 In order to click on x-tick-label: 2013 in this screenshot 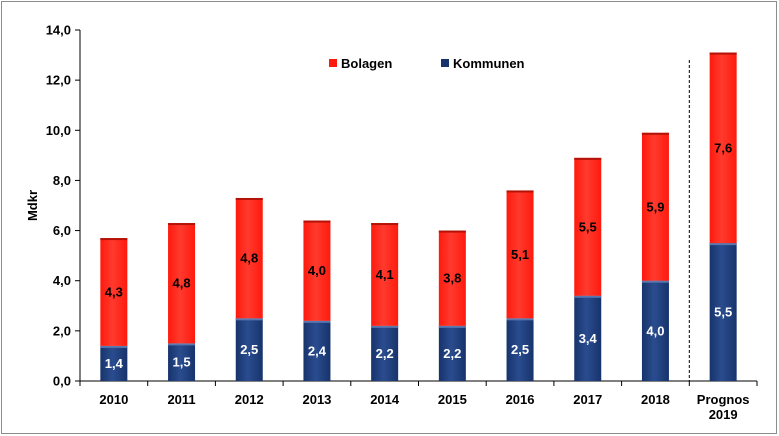, I will do `click(316, 399)`.